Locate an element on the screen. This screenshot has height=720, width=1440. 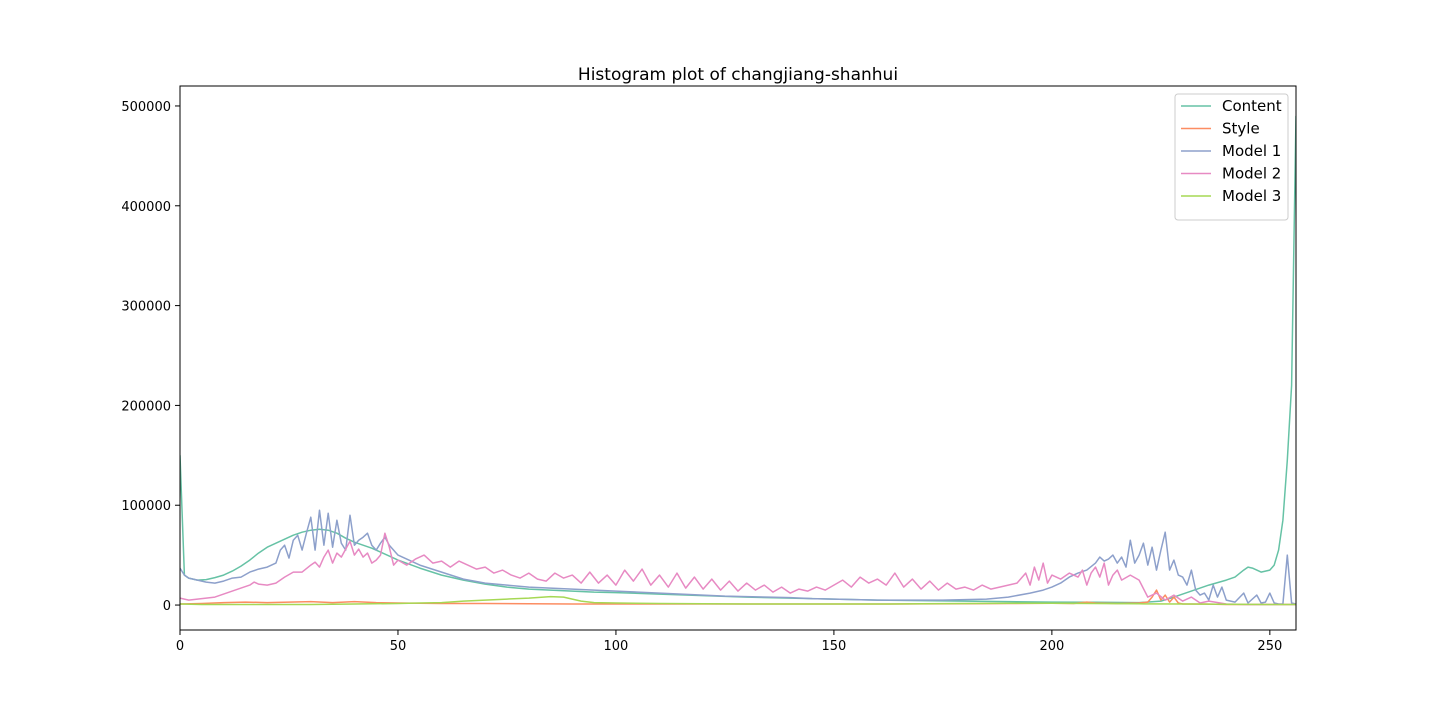
y-tick-label: 100000 is located at coordinates (146, 506).